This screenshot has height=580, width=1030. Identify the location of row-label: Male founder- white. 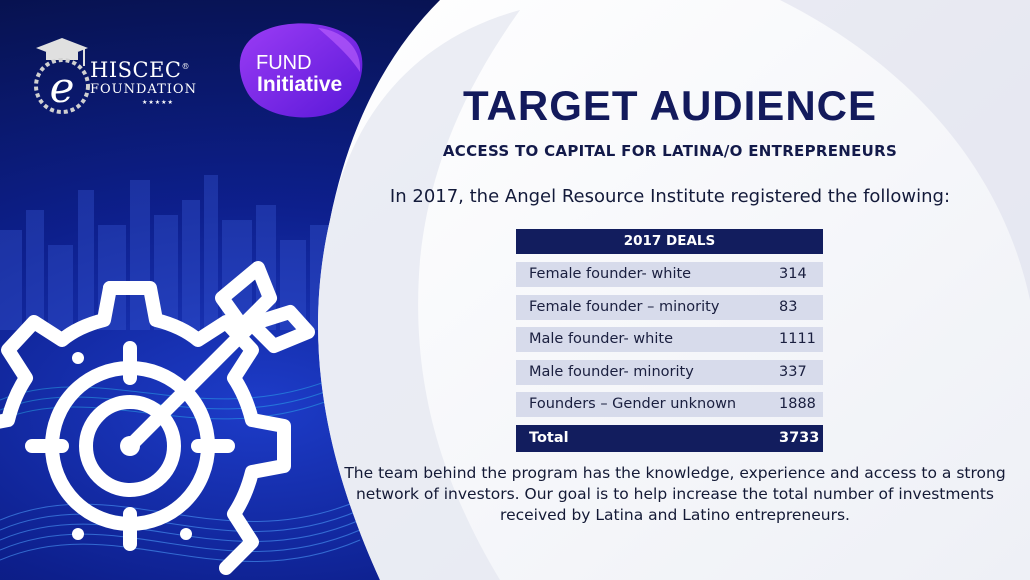
(601, 339).